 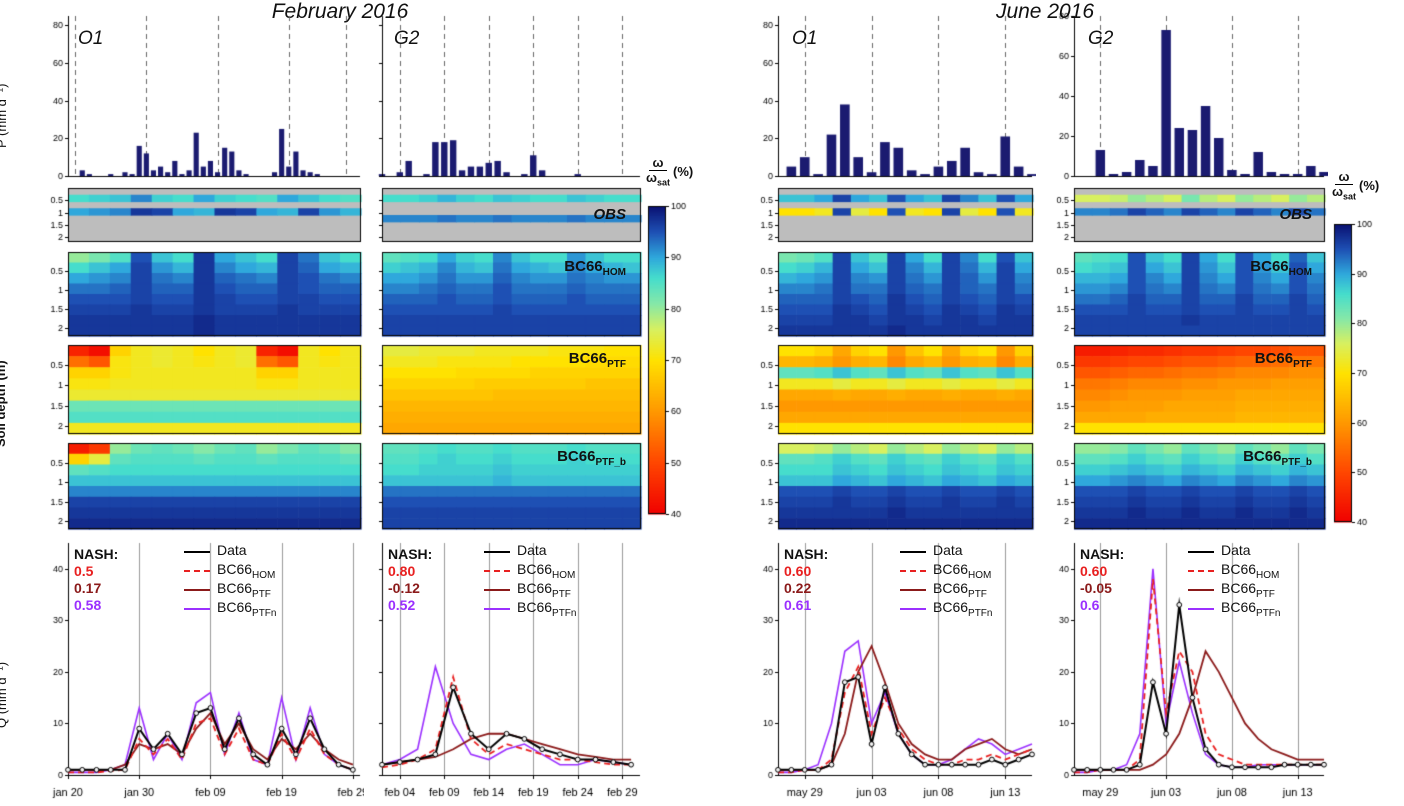 I want to click on nash-value-ptf: -0.05, so click(x=1096, y=588).